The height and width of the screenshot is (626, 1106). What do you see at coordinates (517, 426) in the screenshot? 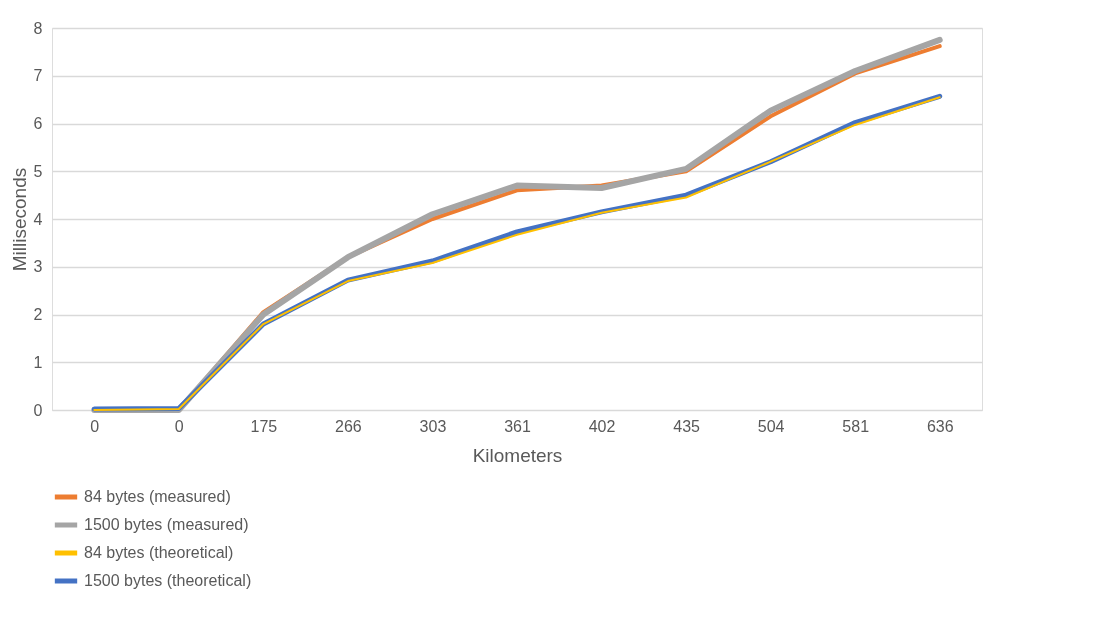
I see `x-tick-label: 361` at bounding box center [517, 426].